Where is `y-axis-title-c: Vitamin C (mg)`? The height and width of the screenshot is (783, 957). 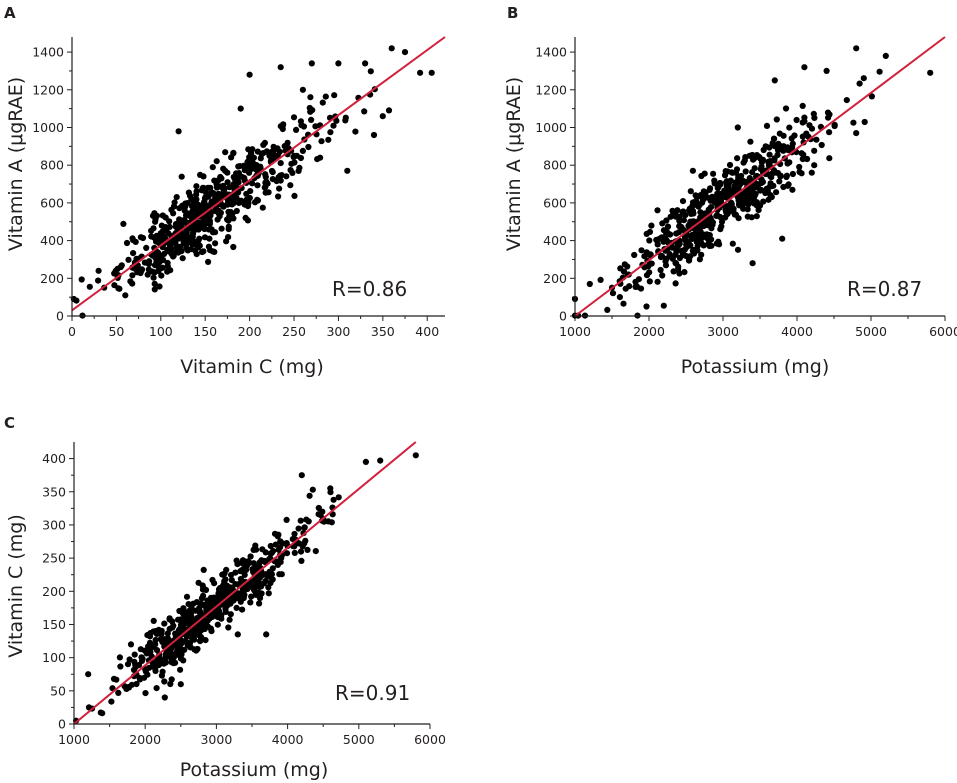
y-axis-title-c: Vitamin C (mg) is located at coordinates (16, 586).